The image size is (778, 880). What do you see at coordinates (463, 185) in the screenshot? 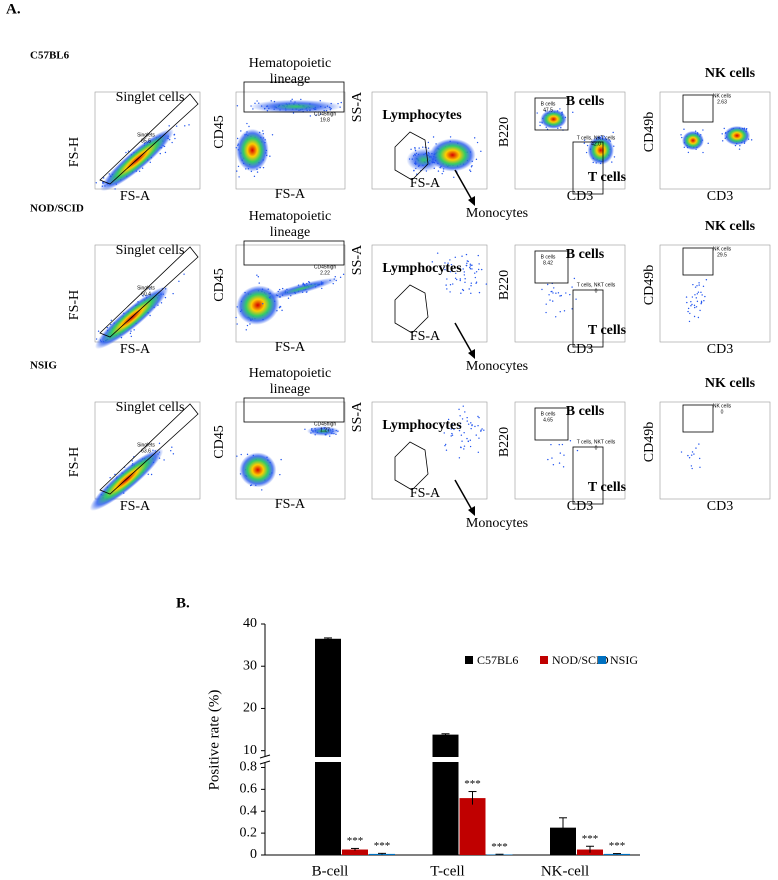
I see `arrow` at bounding box center [463, 185].